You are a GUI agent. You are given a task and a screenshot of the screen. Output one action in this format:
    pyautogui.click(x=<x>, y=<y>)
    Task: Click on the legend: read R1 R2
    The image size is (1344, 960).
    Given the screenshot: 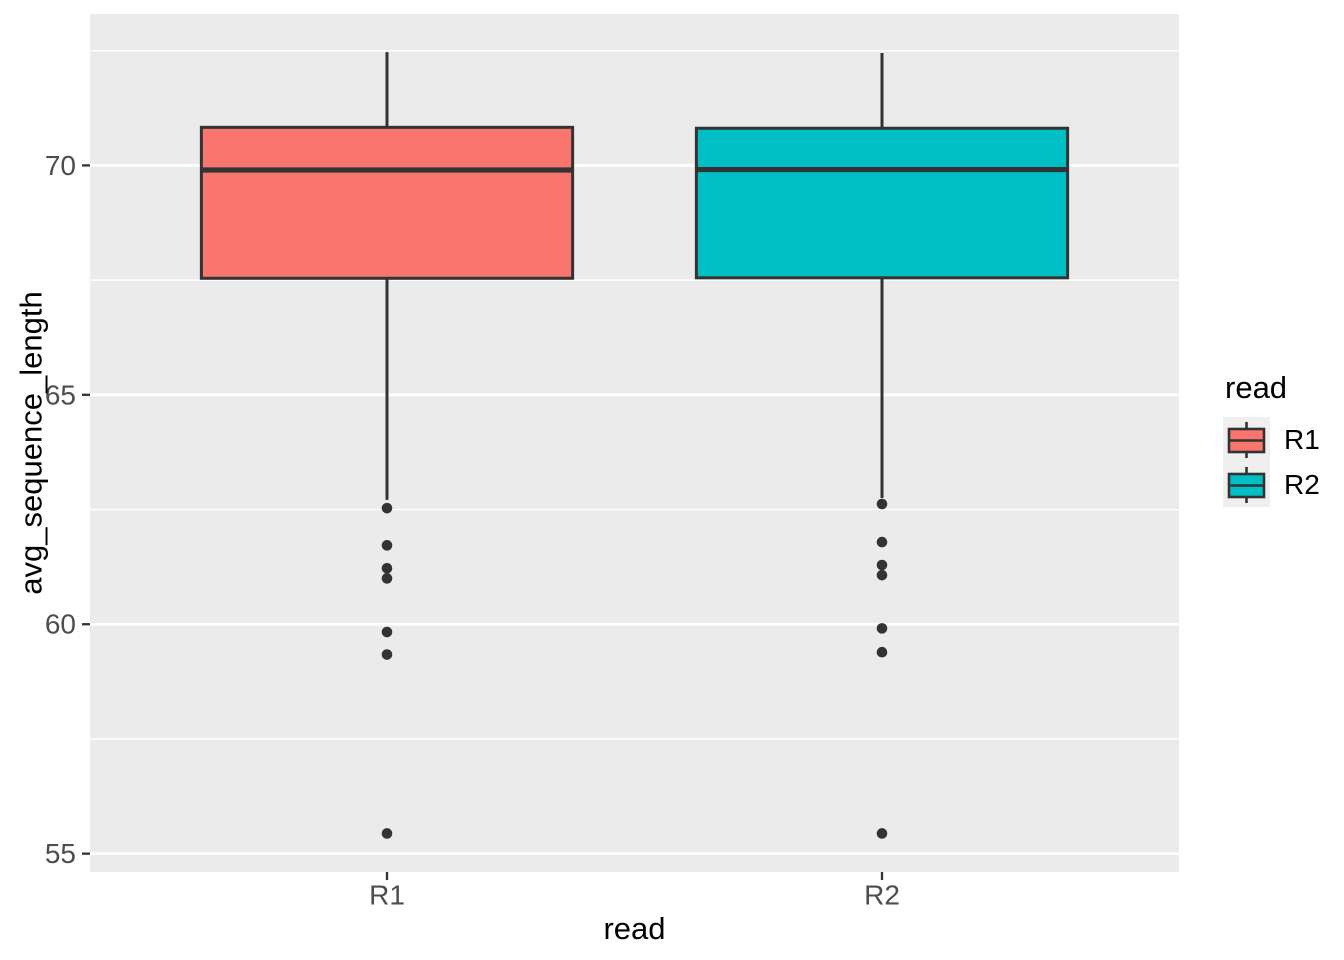 What is the action you would take?
    pyautogui.click(x=1271, y=439)
    